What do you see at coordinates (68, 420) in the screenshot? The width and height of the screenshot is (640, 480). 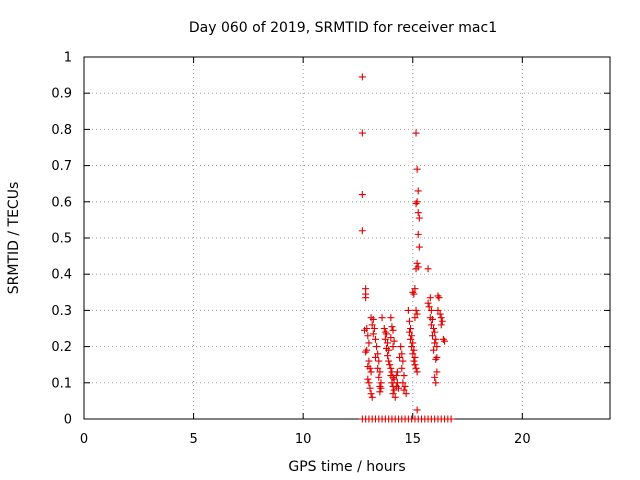 I see `y-tick-label: 0` at bounding box center [68, 420].